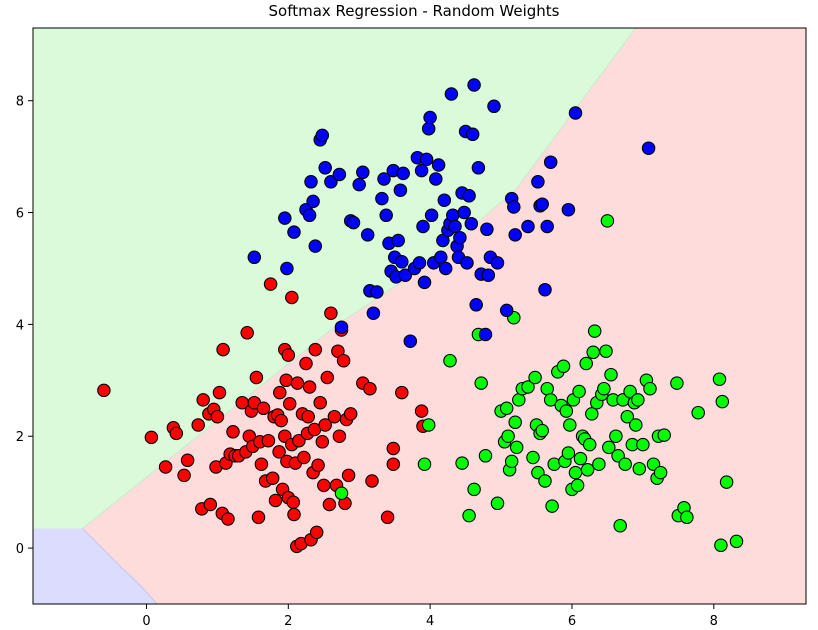 This screenshot has width=818, height=630. Describe the element at coordinates (20, 325) in the screenshot. I see `y-tick-label: 4` at that location.